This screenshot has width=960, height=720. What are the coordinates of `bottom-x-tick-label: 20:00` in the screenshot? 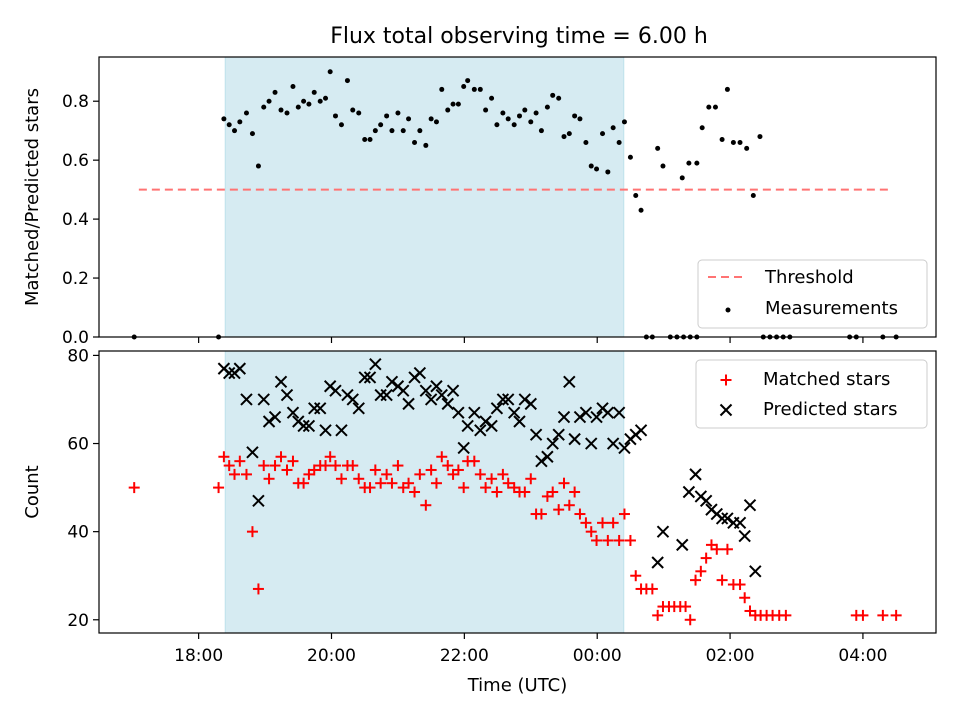 It's located at (331, 656).